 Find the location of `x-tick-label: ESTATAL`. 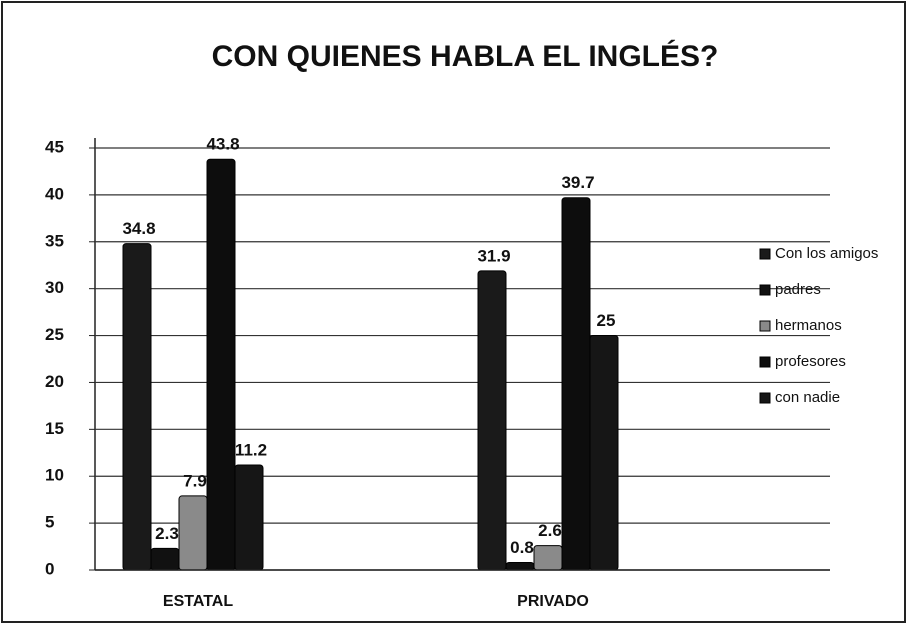

x-tick-label: ESTATAL is located at coordinates (198, 601).